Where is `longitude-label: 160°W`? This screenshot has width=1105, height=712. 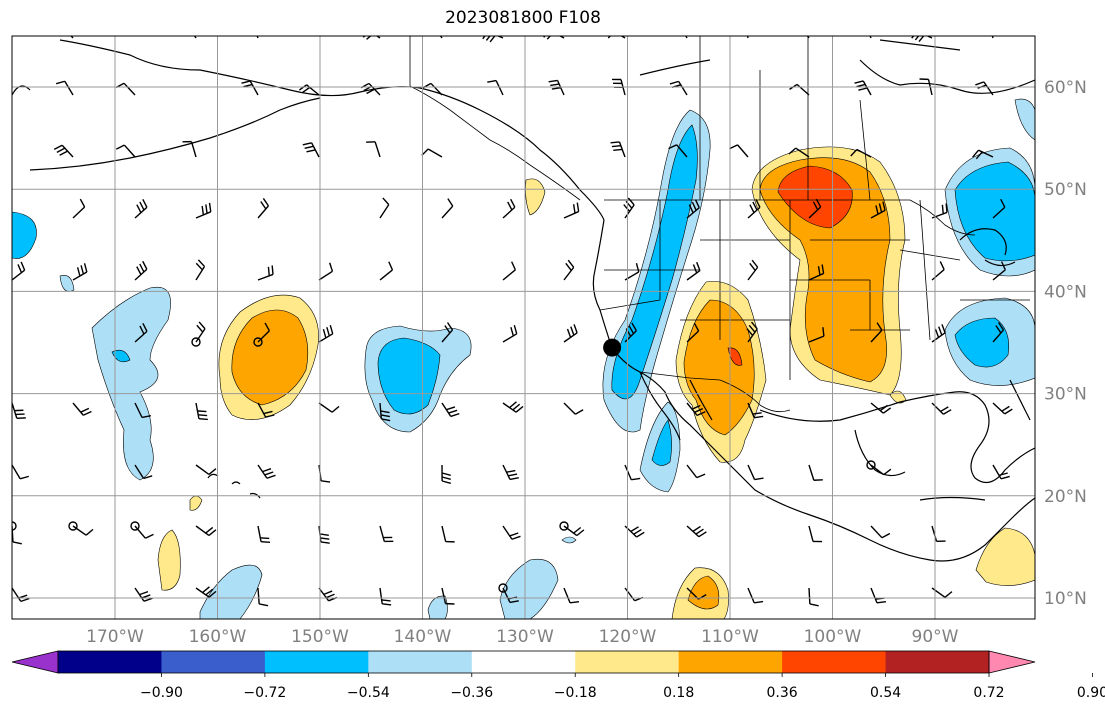 longitude-label: 160°W is located at coordinates (218, 637).